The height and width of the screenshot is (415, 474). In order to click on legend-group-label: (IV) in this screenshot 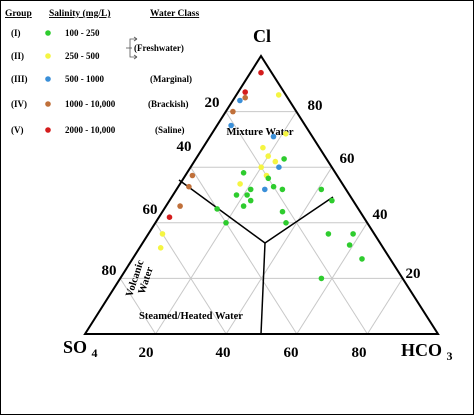, I will do `click(19, 104)`.